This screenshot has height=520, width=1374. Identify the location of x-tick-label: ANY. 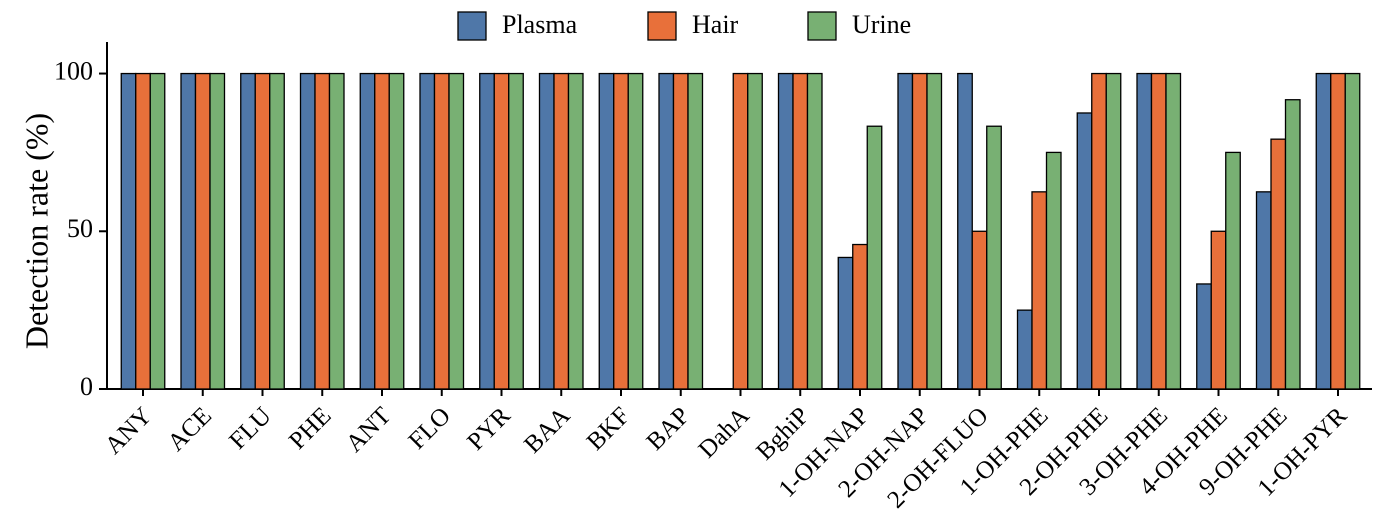
(128, 430).